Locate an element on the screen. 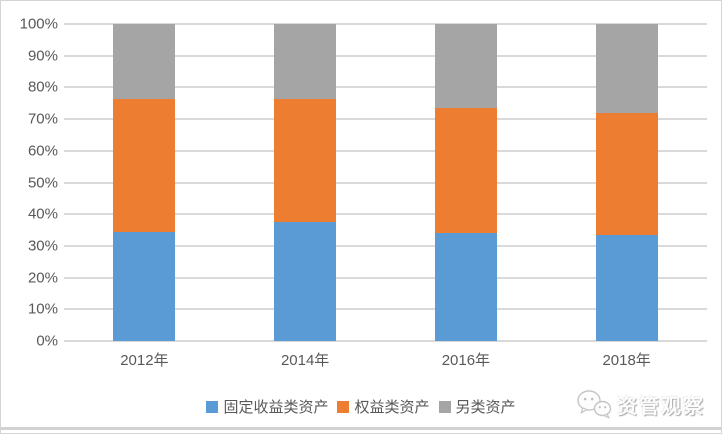 This screenshot has height=434, width=722. legend-label: 固定收益类资产 is located at coordinates (276, 407).